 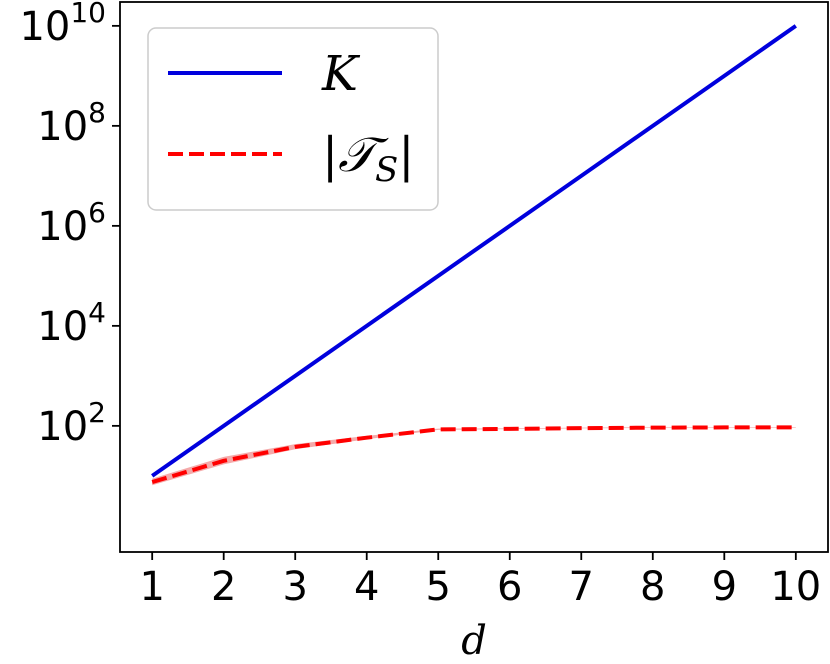 I want to click on series-band, so click(x=474, y=456).